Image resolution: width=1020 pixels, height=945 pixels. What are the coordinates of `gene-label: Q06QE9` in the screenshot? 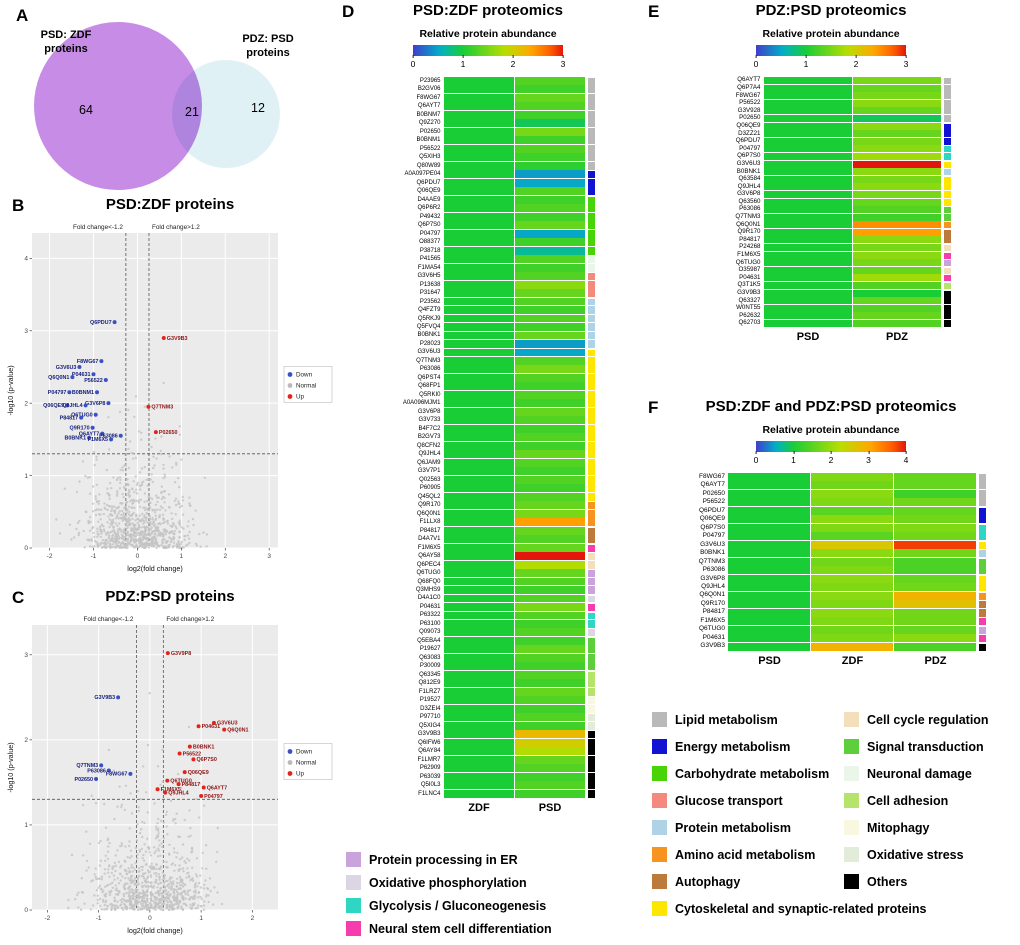 It's located at (712, 519).